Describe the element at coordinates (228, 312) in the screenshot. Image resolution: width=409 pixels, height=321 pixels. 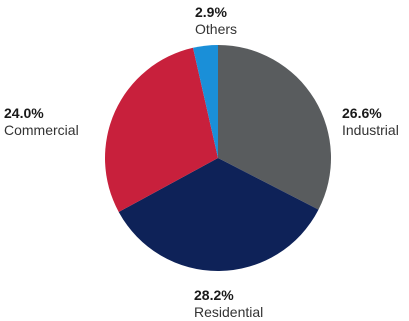
I see `slice-category-label-residential: Residential` at that location.